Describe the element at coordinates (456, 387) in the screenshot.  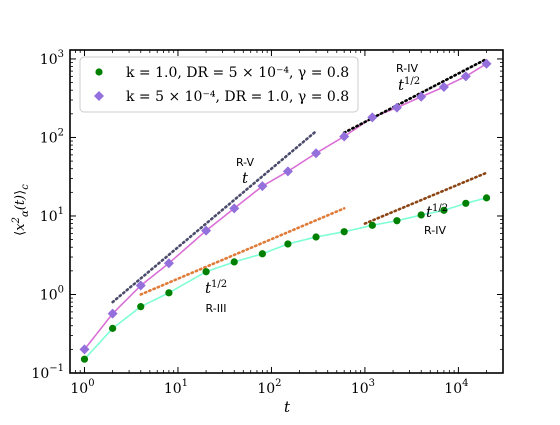
I see `x-tick-label: 10⁴` at that location.